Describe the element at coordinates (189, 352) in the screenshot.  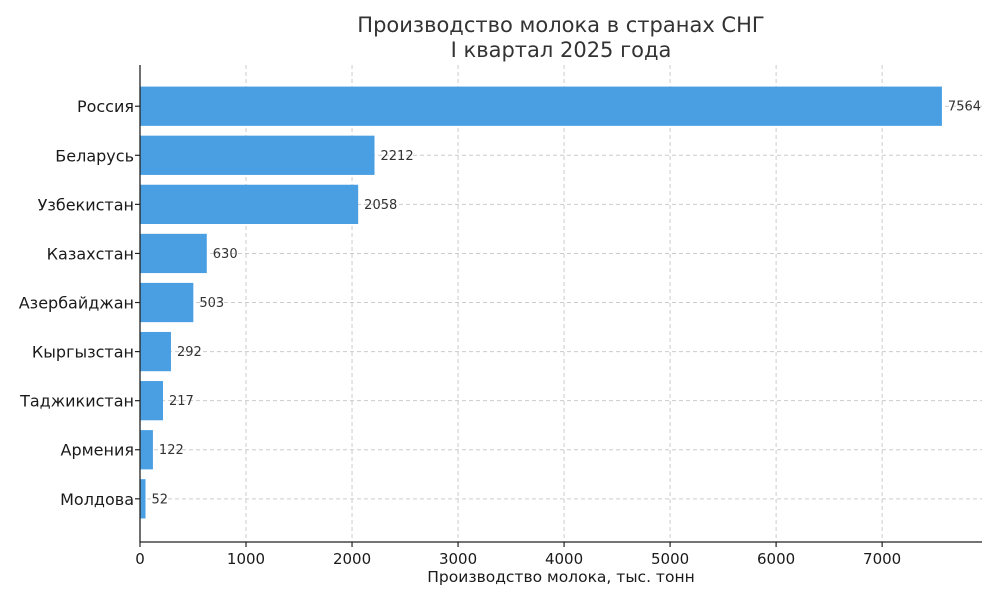
I see `value-label: 292` at that location.